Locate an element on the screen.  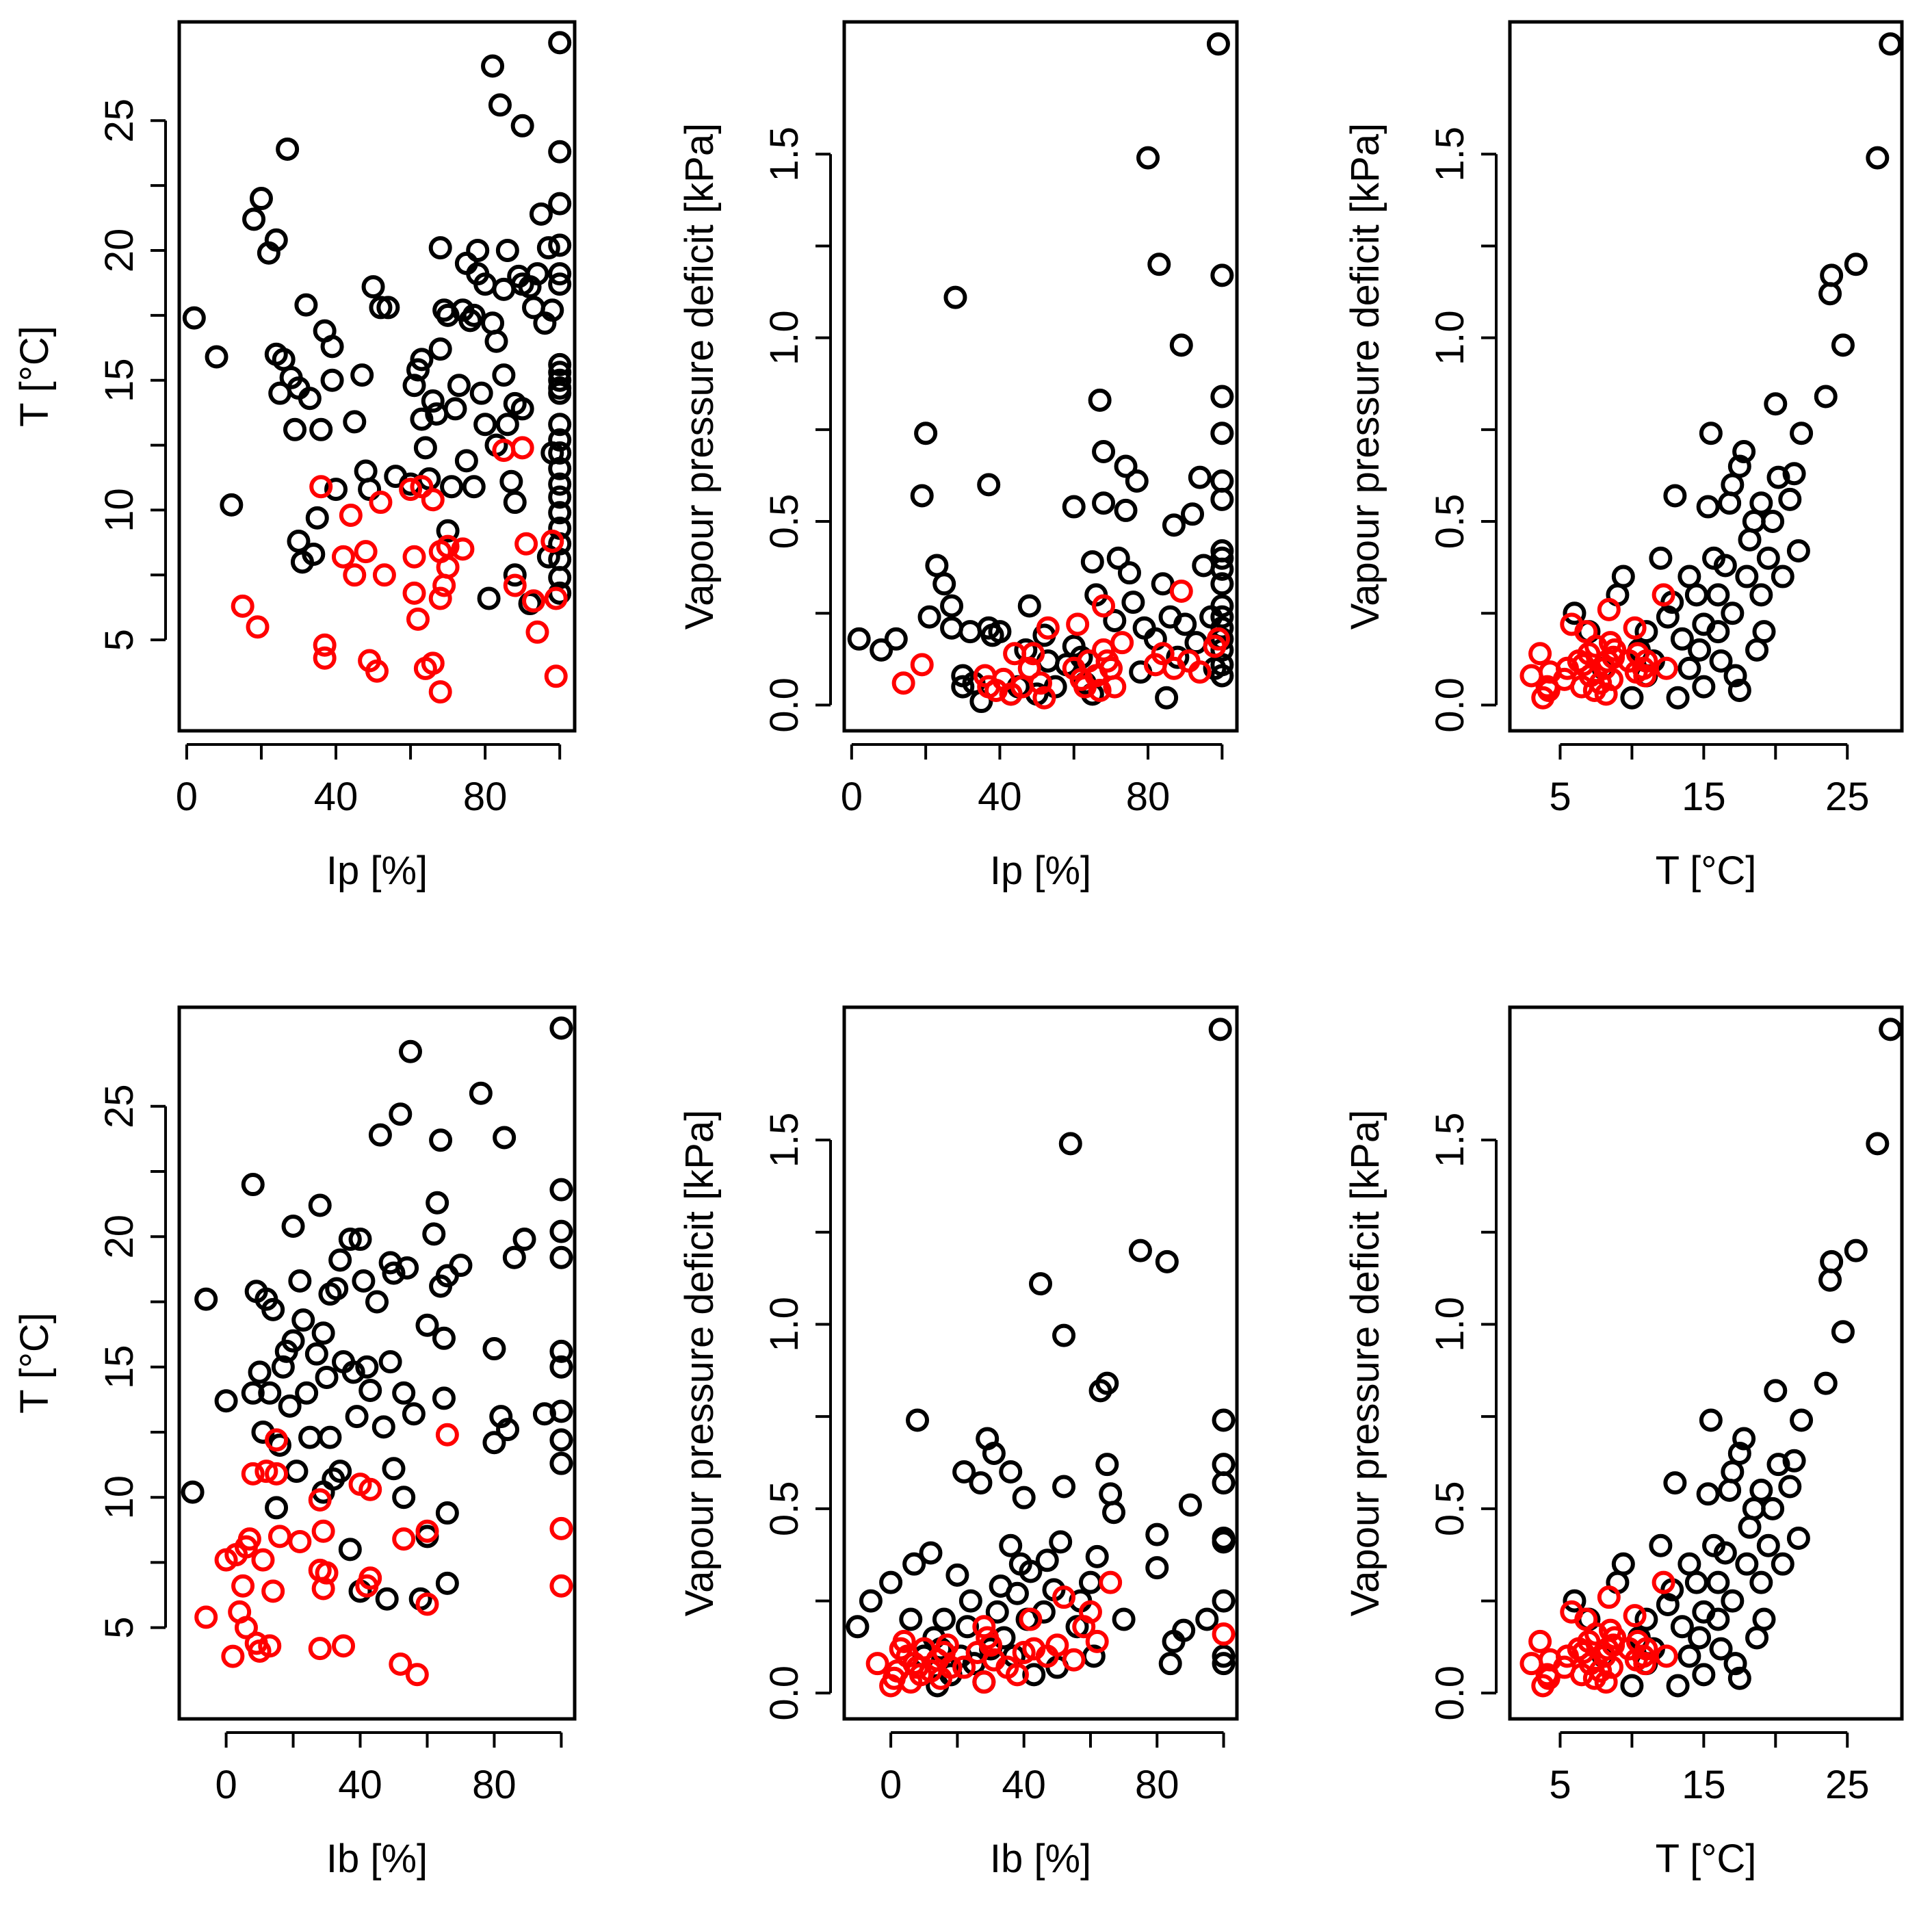
y-axis-title: T [°C] is located at coordinates (34, 1363).